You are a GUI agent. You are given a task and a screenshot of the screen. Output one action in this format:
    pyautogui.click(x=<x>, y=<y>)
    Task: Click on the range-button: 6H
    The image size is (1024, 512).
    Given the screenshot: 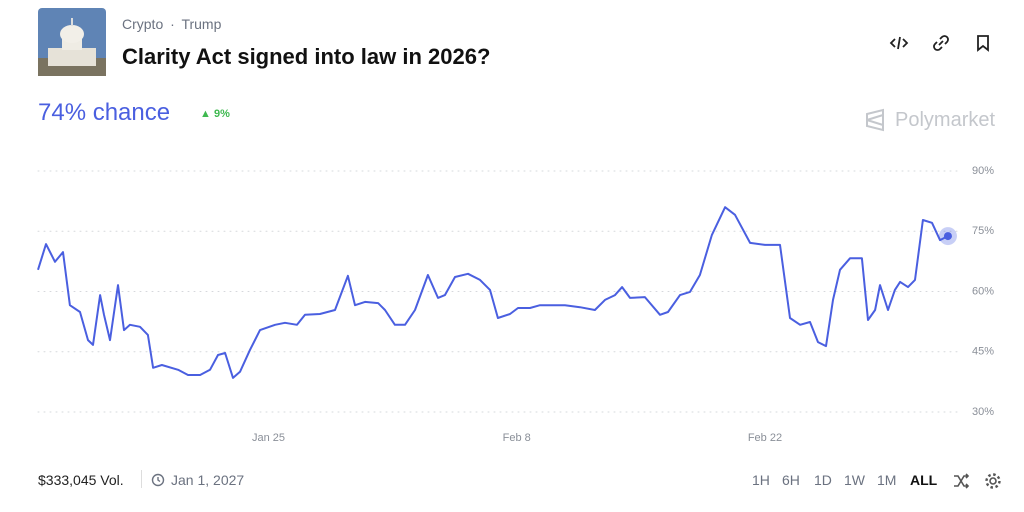 What is the action you would take?
    pyautogui.click(x=791, y=480)
    